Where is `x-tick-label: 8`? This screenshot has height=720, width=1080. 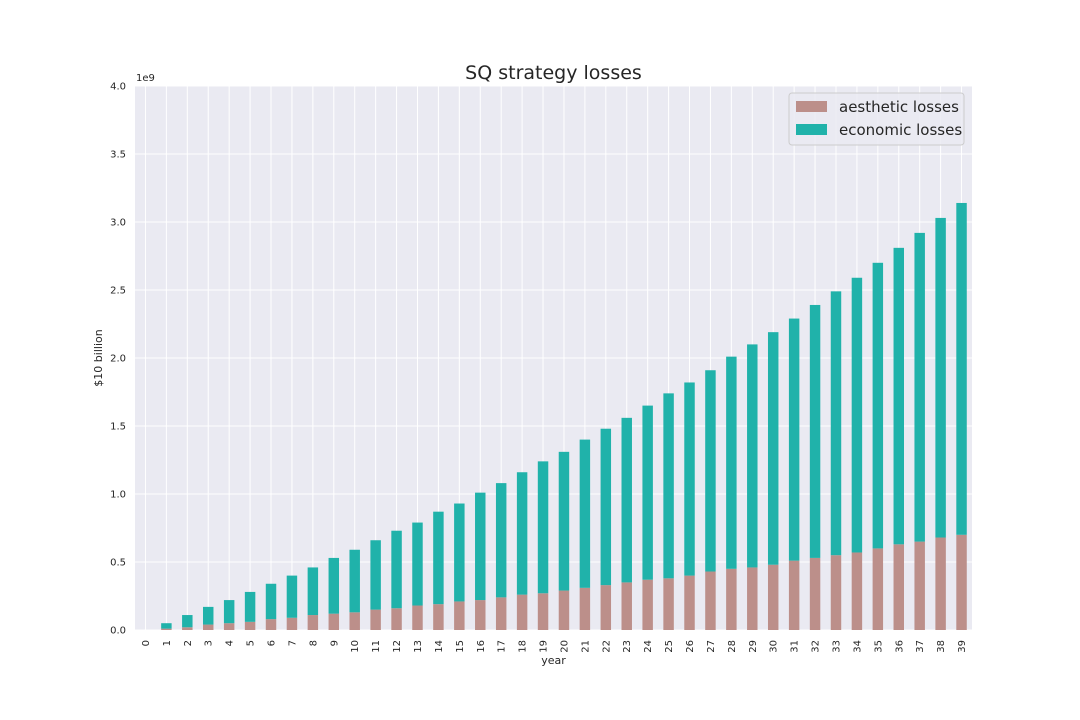 x-tick-label: 8 is located at coordinates (313, 643).